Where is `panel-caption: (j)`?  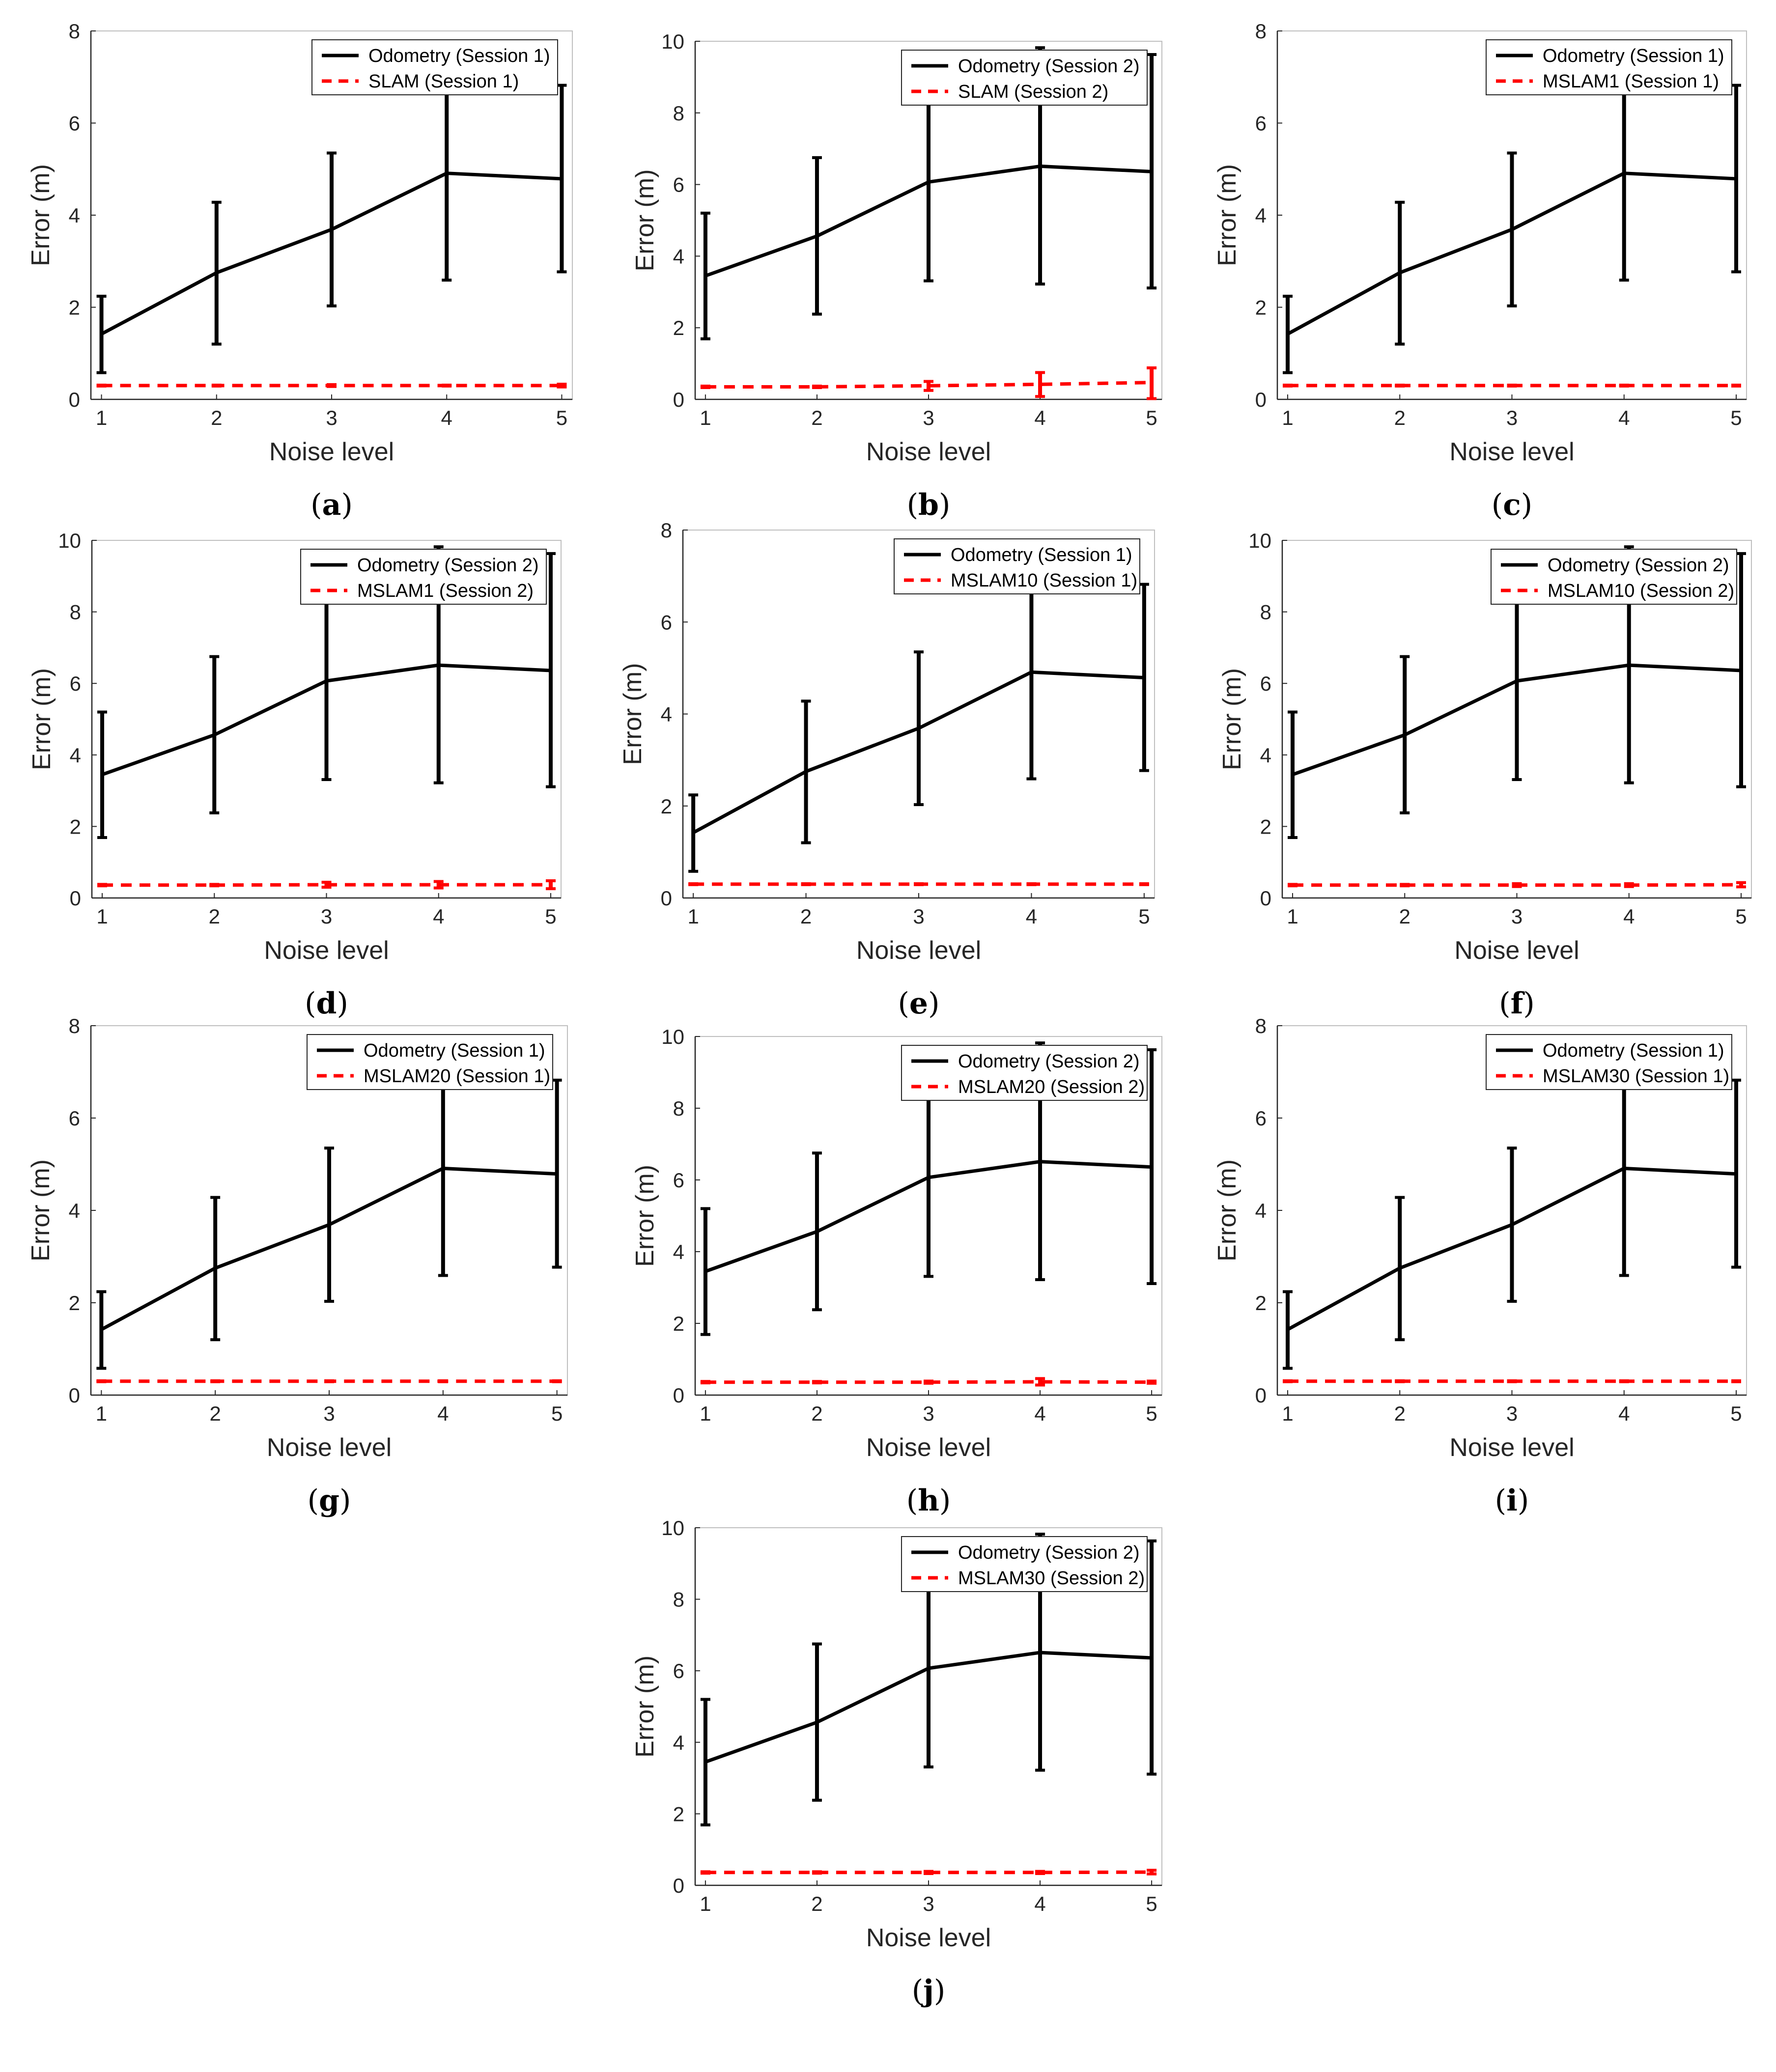
panel-caption: (j) is located at coordinates (929, 1991).